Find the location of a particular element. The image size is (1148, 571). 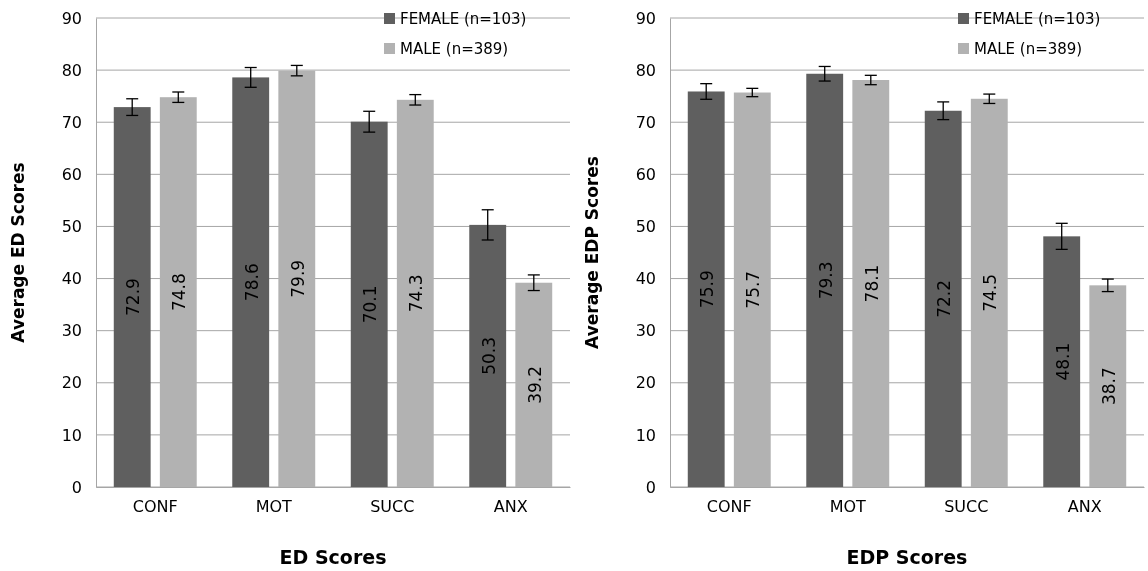

data-label: 79.3 is located at coordinates (825, 280).